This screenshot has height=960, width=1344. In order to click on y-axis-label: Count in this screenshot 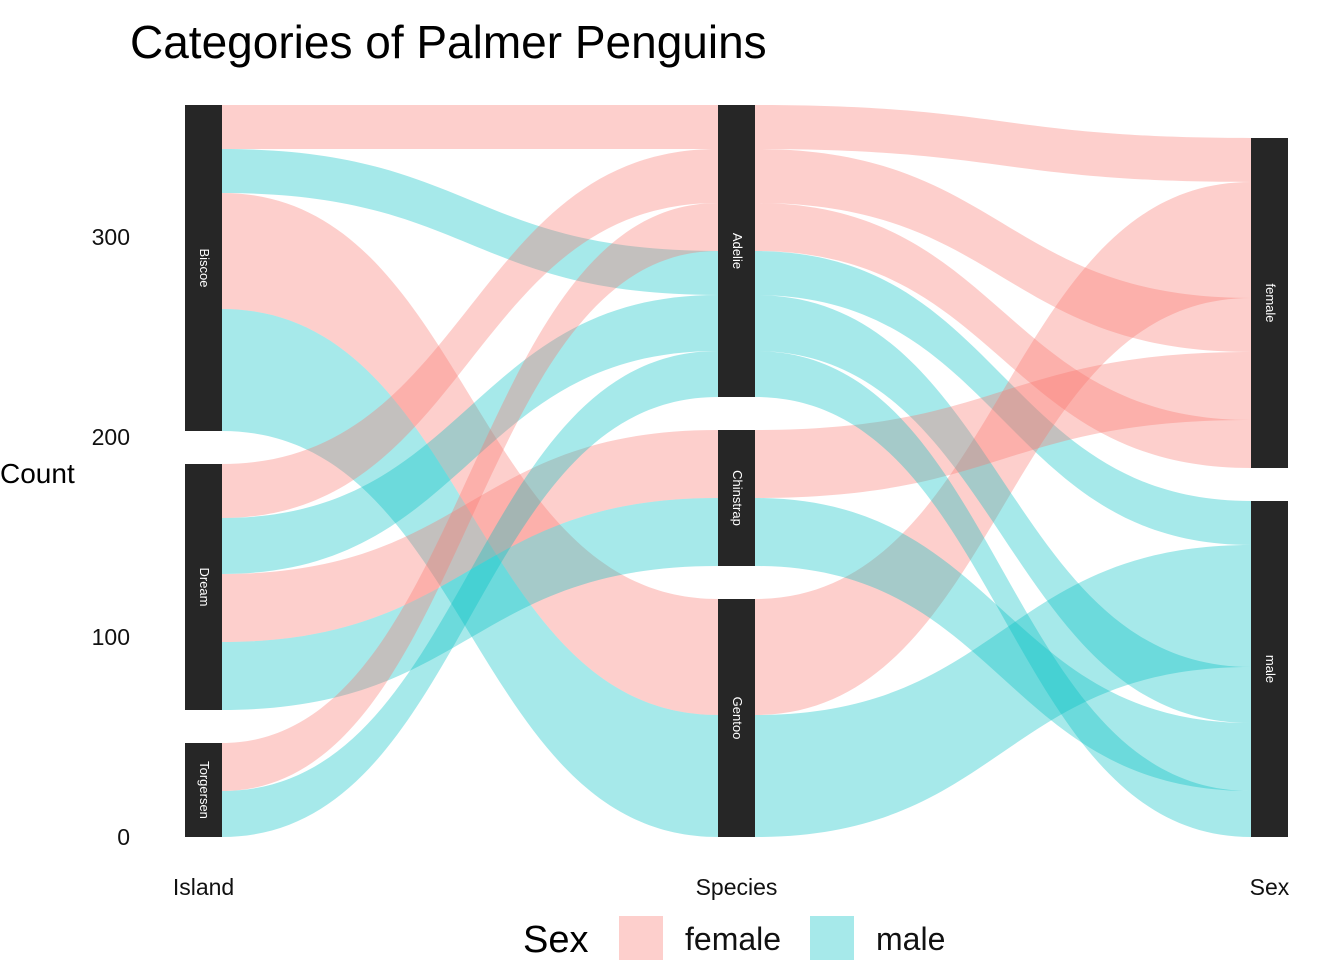, I will do `click(37, 473)`.